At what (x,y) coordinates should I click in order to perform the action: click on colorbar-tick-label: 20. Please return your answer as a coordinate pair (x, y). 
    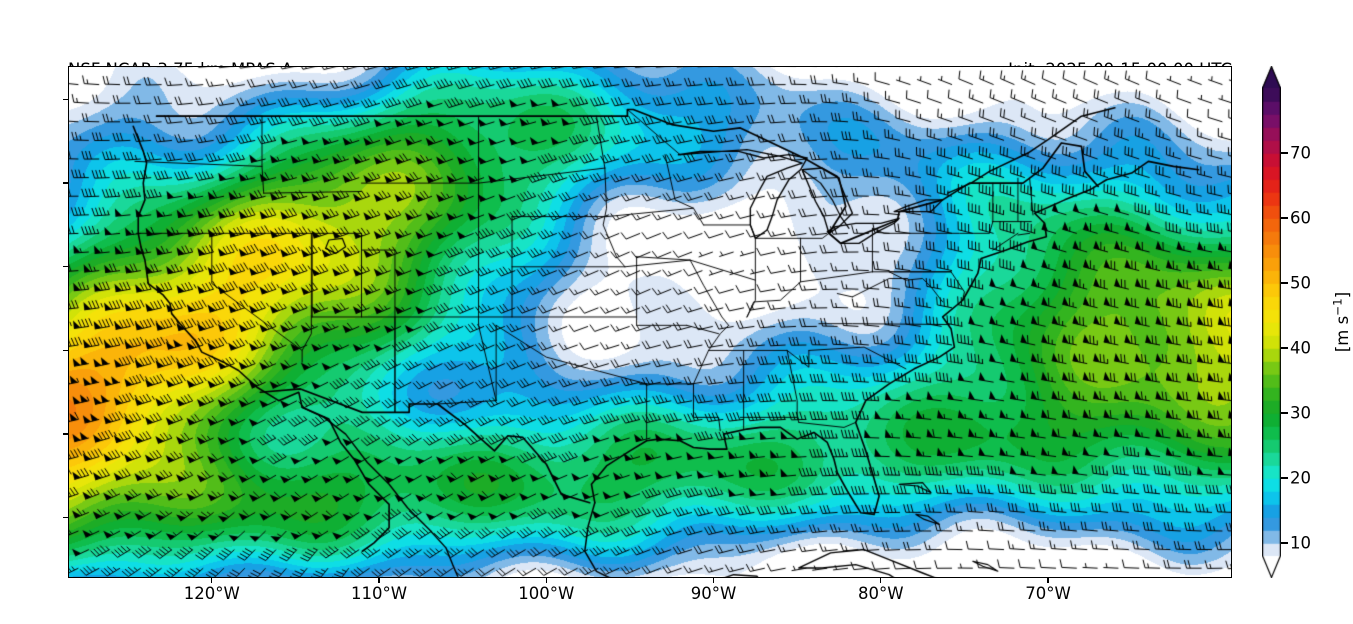
    Looking at the image, I should click on (1300, 478).